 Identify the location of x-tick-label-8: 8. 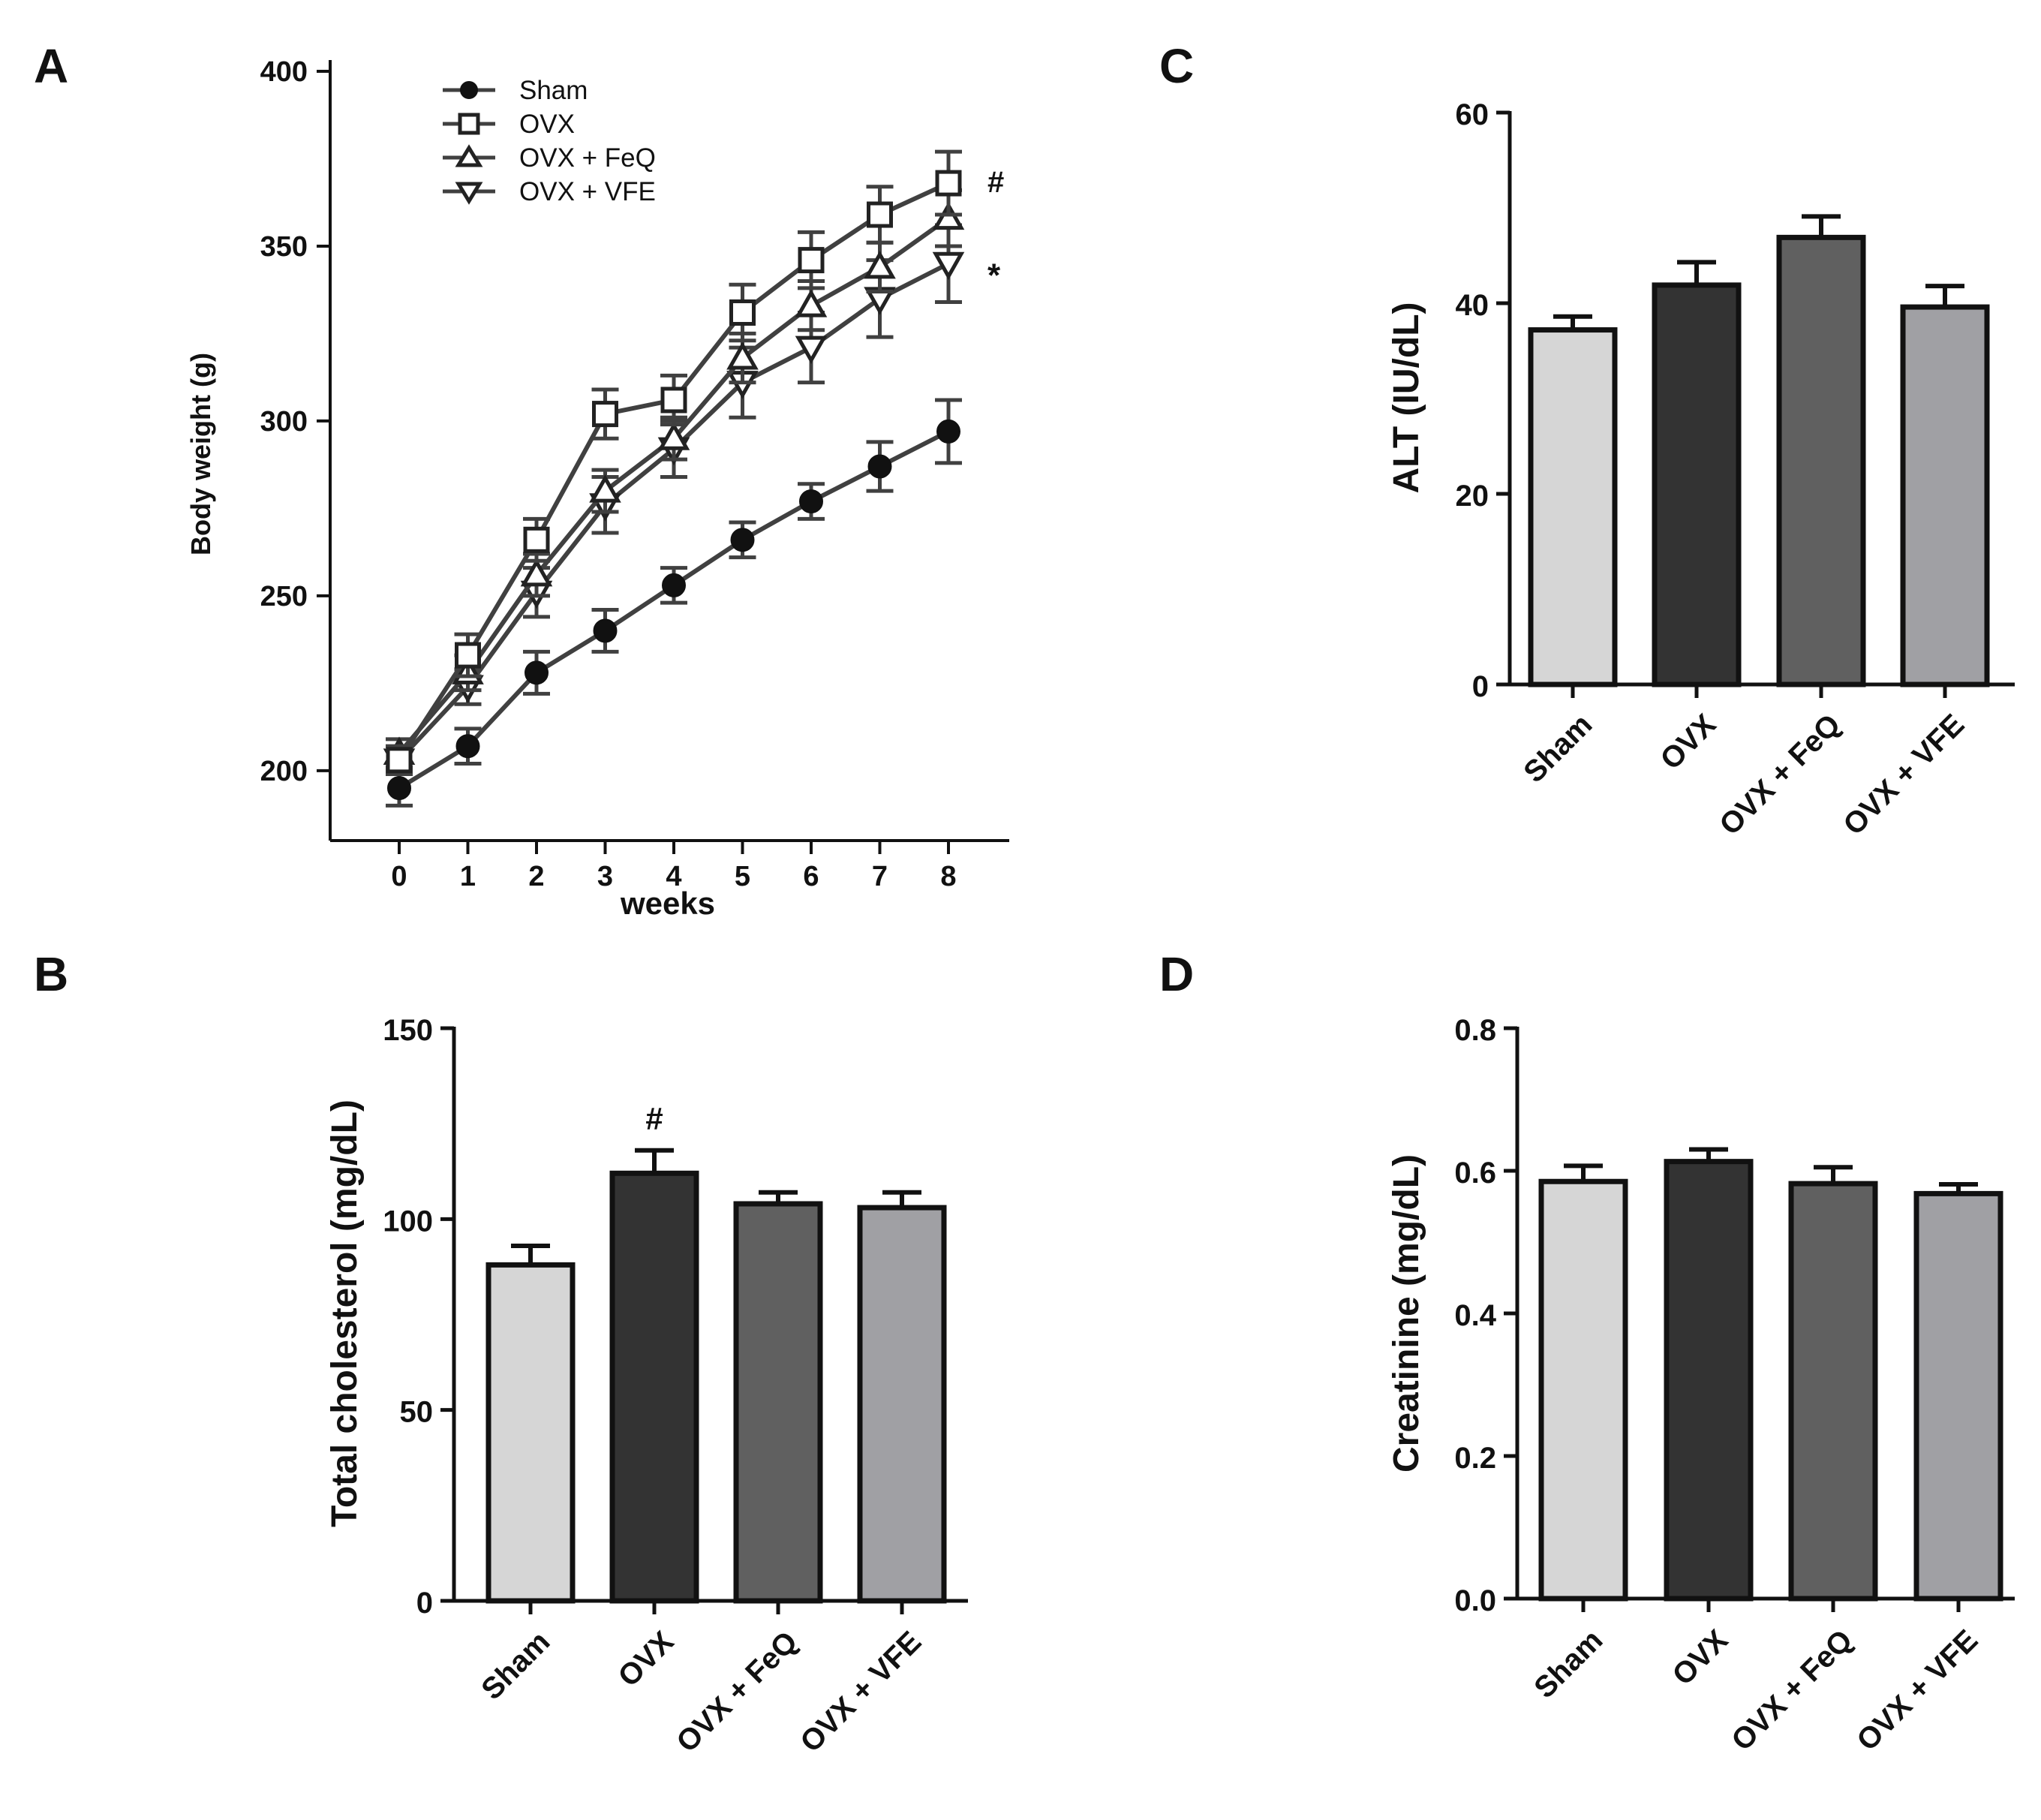
(948, 876).